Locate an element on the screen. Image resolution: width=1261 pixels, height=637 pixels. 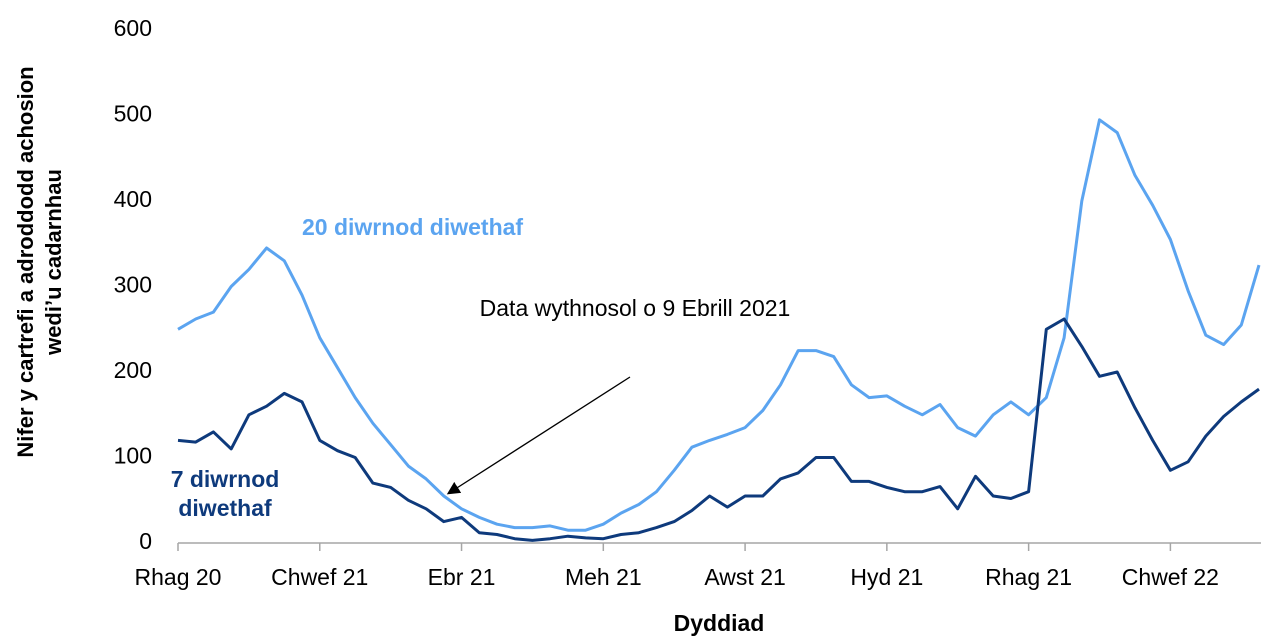
annotation: Data wythnosol o 9 Ebrill 2021 is located at coordinates (635, 308).